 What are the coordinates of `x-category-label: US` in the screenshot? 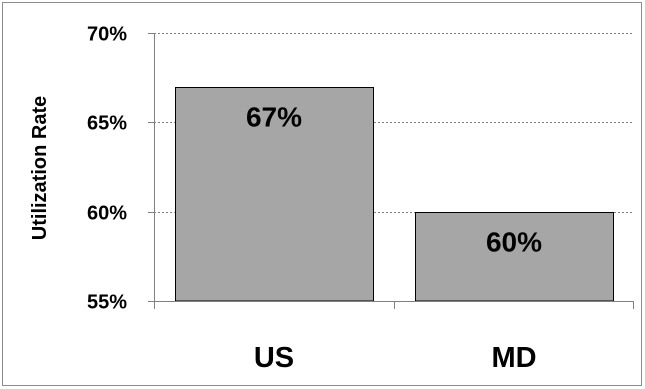 It's located at (274, 358).